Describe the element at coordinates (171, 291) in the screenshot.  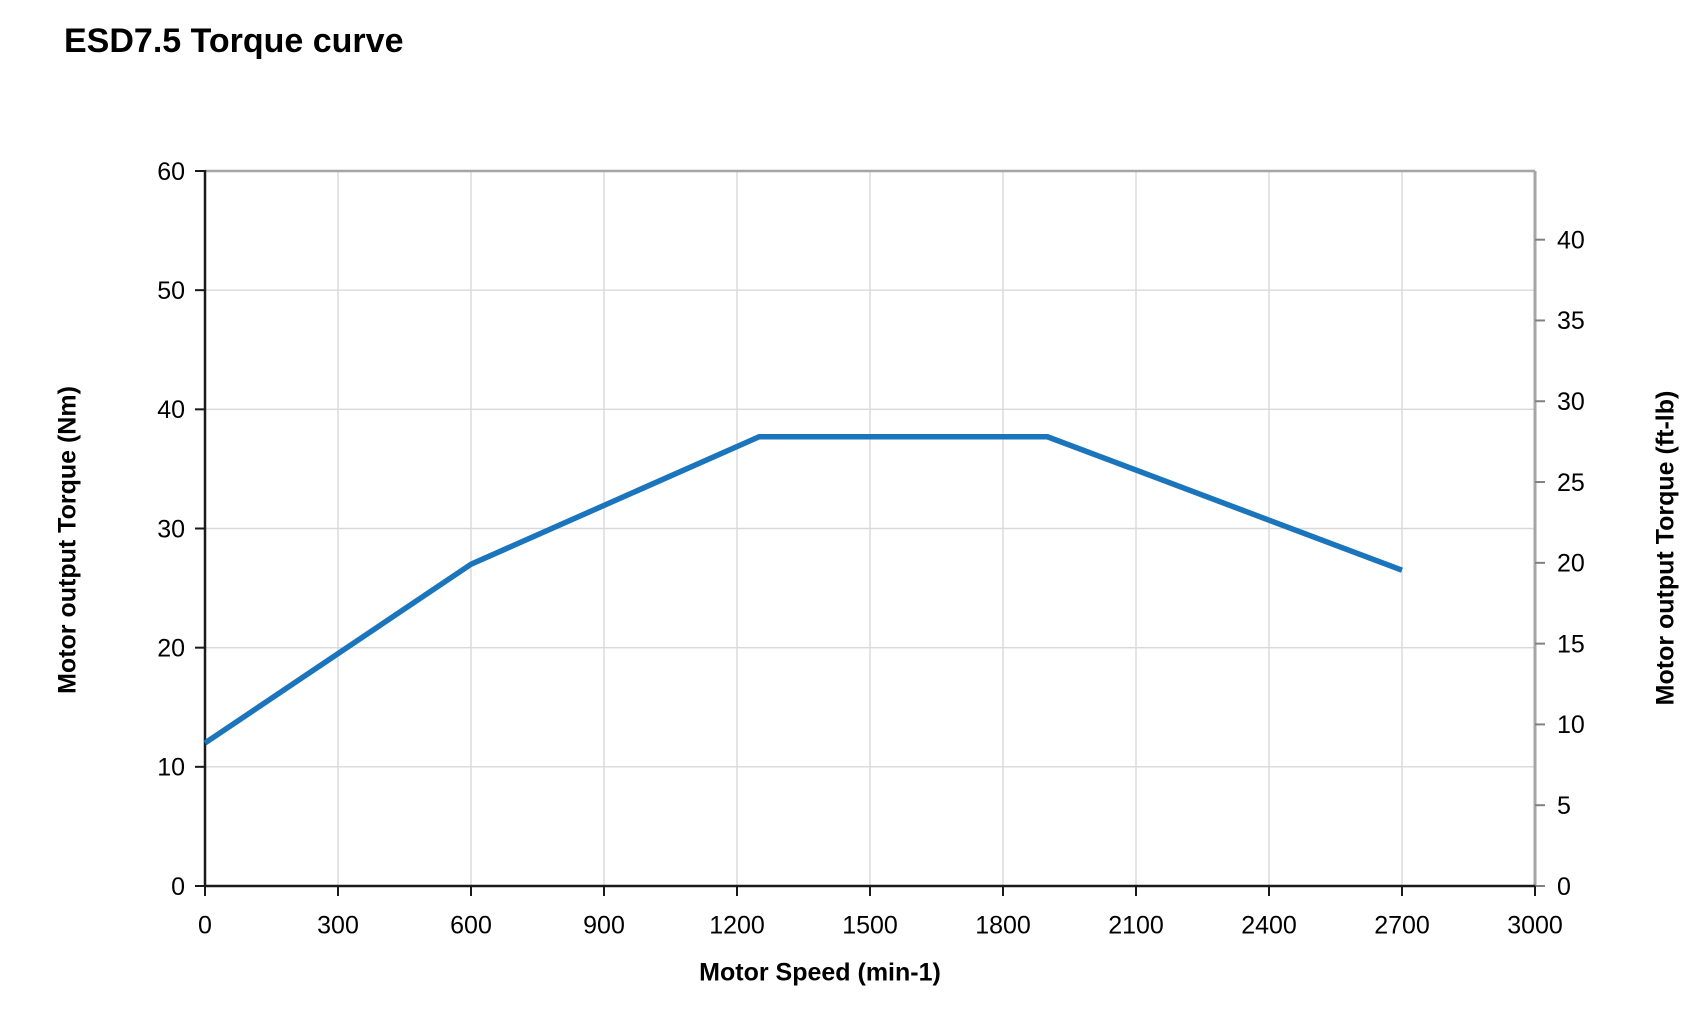
I see `y-left-tick-label: 50` at that location.